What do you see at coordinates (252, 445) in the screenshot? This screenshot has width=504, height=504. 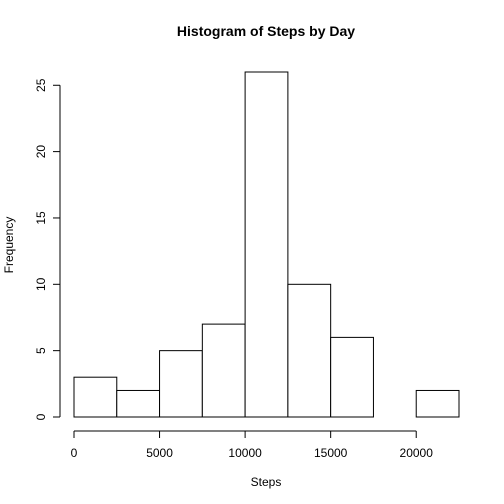 I see `x-axis: 0 5000 10000 15000 20000` at bounding box center [252, 445].